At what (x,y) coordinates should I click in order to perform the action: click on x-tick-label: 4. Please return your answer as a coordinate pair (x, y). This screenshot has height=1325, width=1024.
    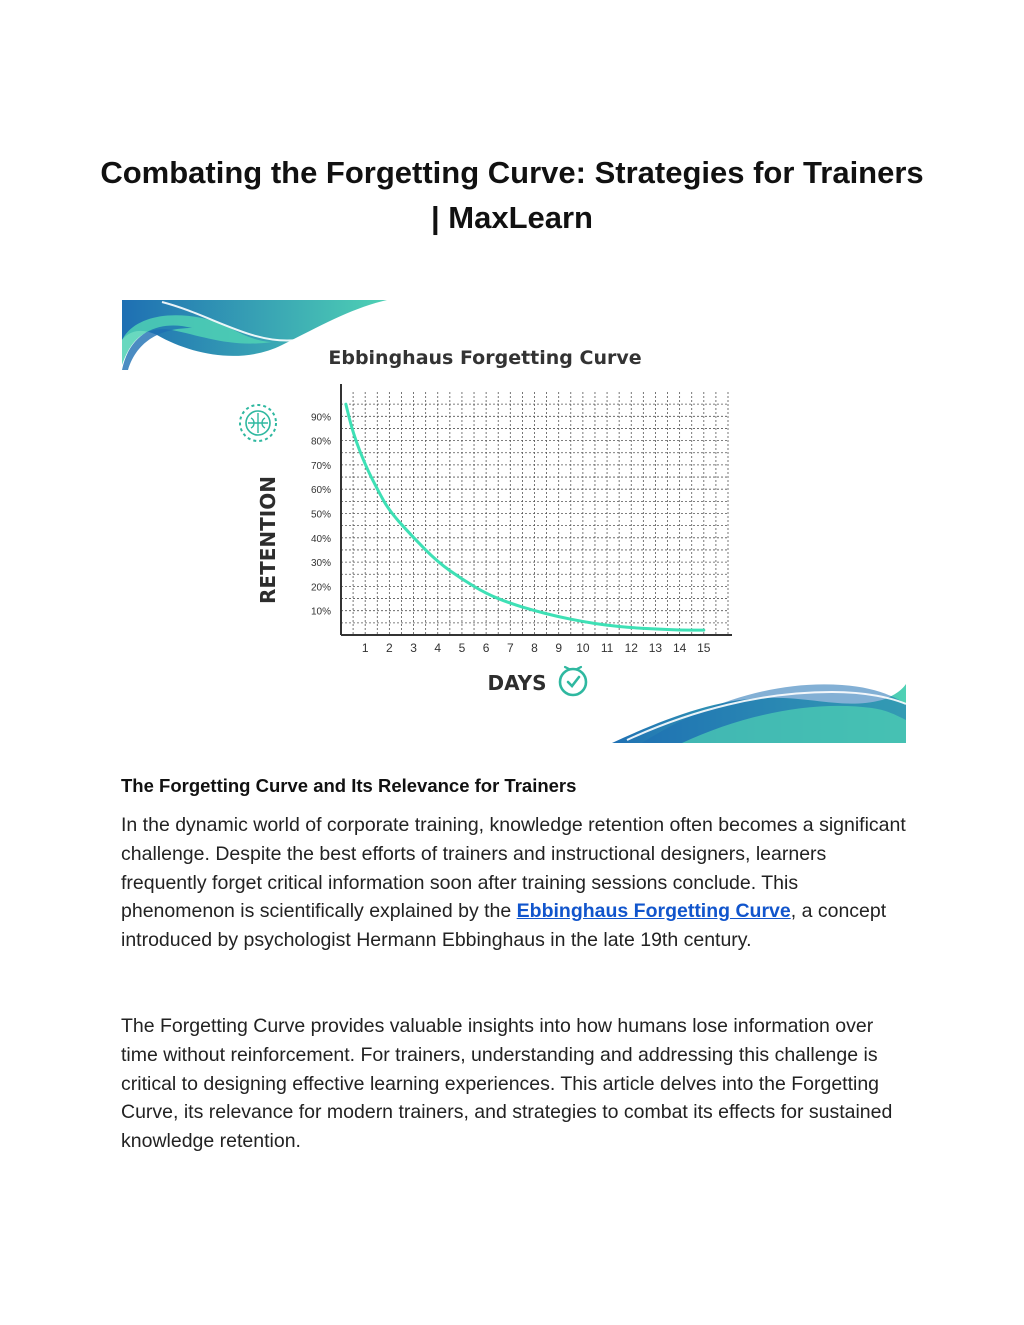
    Looking at the image, I should click on (437, 648).